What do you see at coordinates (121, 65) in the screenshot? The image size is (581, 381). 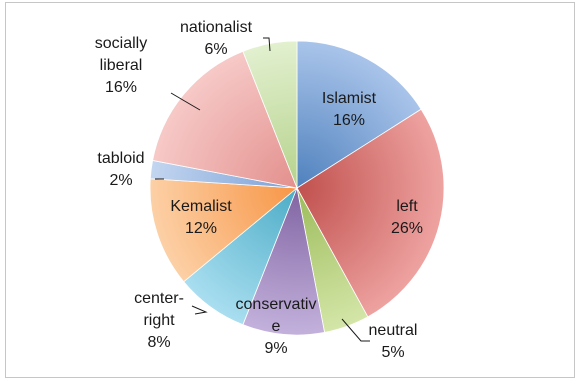 I see `slice-label-socially-liberal: socially liberal 16%` at bounding box center [121, 65].